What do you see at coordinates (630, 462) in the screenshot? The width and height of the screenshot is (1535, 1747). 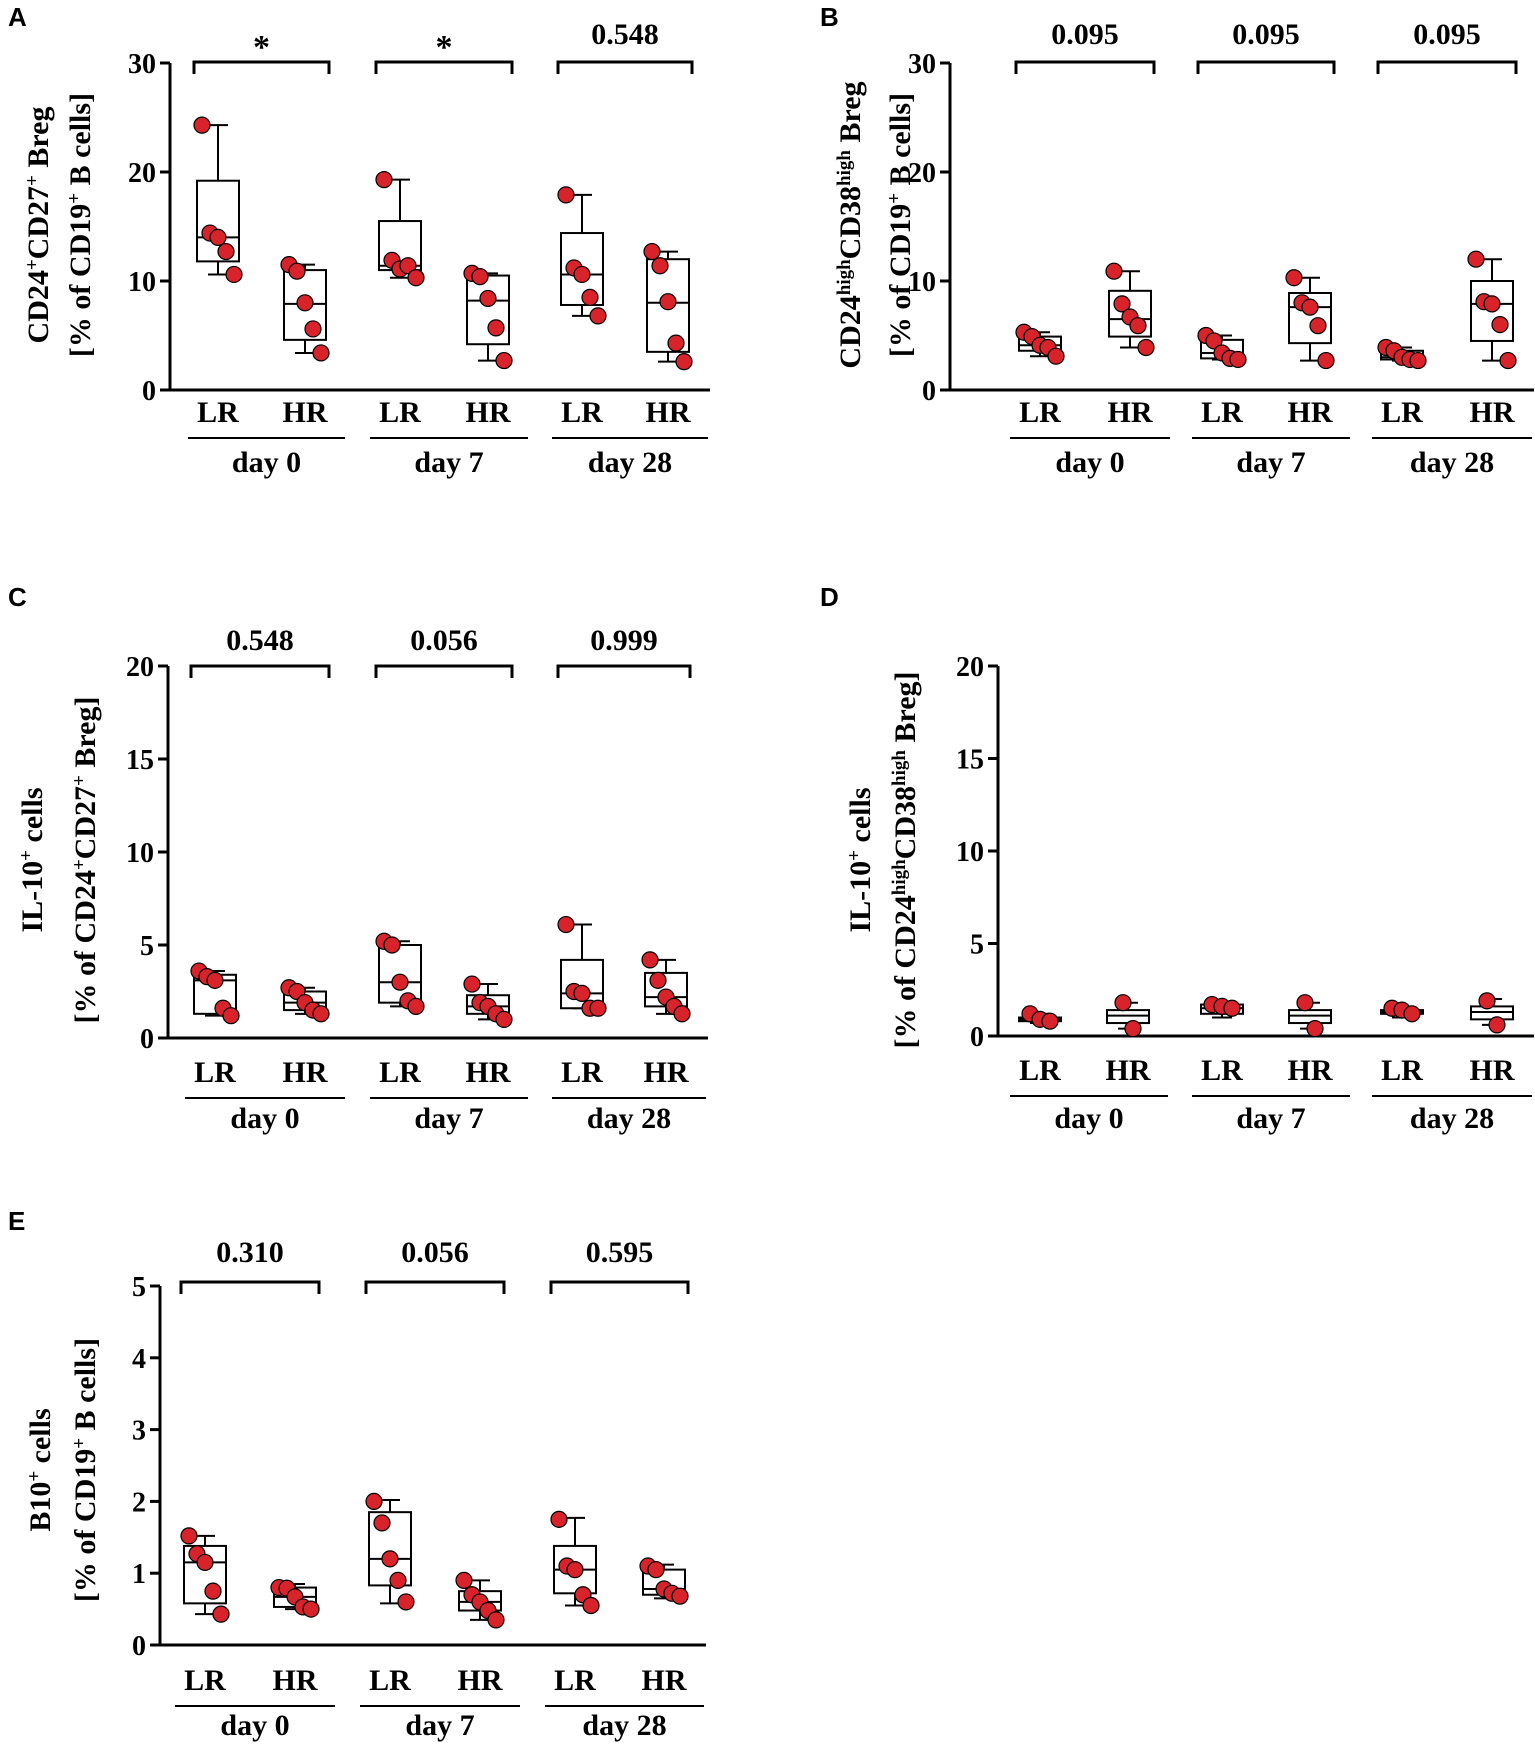 I see `day-label: day 28` at bounding box center [630, 462].